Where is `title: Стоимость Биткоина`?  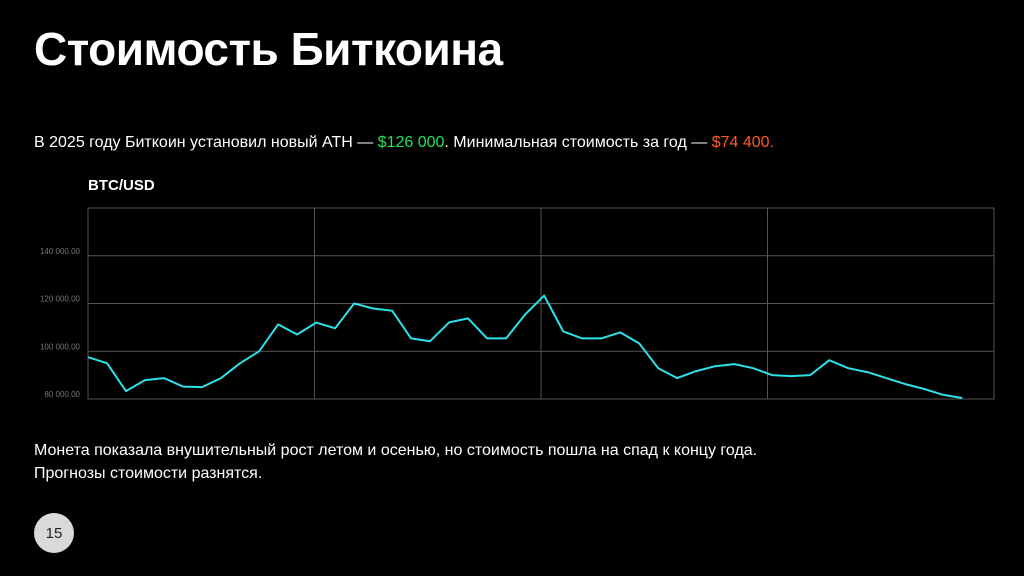 title: Стоимость Биткоина is located at coordinates (268, 49).